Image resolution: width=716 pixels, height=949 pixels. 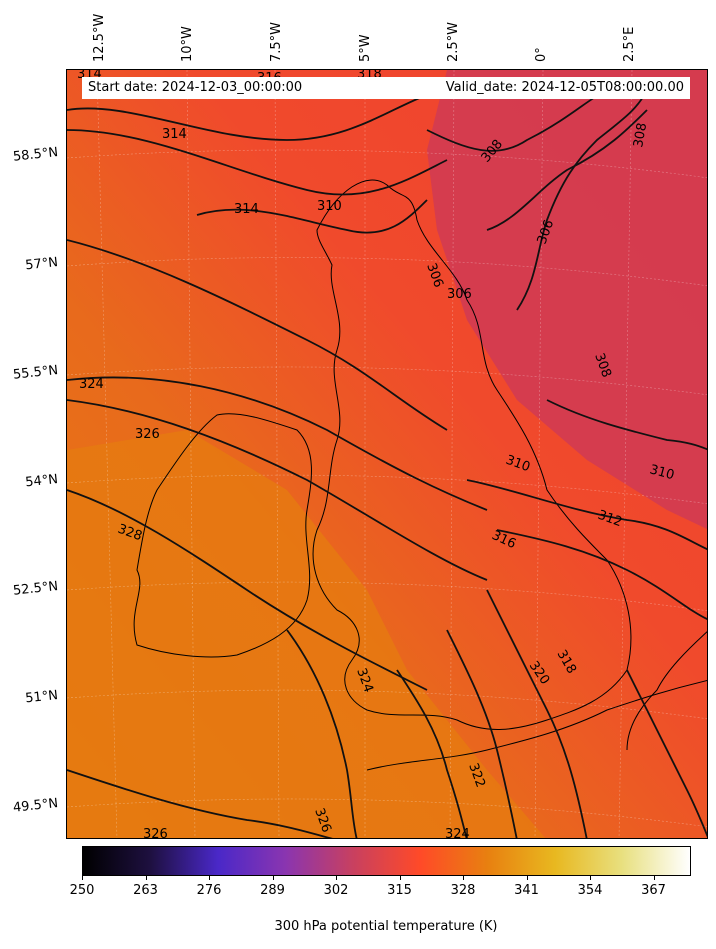 What do you see at coordinates (386, 861) in the screenshot?
I see `colorbar` at bounding box center [386, 861].